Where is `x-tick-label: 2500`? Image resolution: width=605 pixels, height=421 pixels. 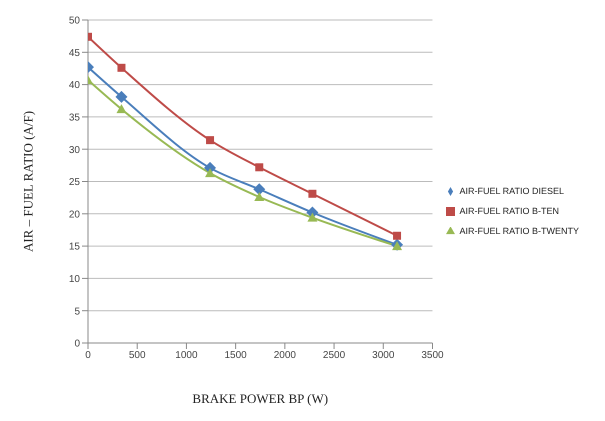 x-tick-label: 2500 is located at coordinates (334, 356).